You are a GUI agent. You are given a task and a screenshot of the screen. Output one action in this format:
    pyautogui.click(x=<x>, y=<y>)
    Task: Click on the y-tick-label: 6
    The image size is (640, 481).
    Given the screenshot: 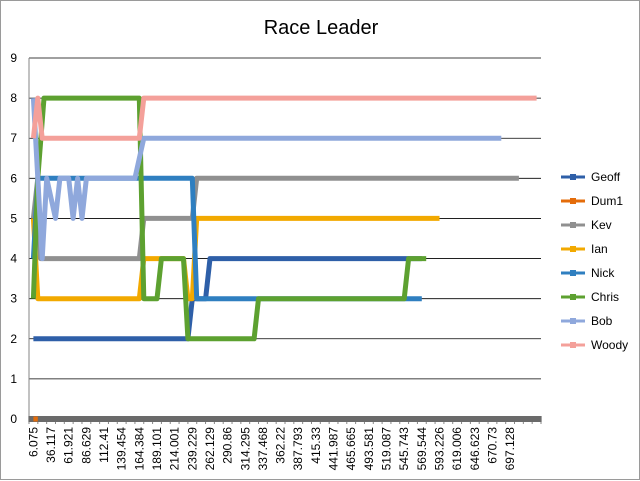 What is the action you would take?
    pyautogui.click(x=13, y=178)
    